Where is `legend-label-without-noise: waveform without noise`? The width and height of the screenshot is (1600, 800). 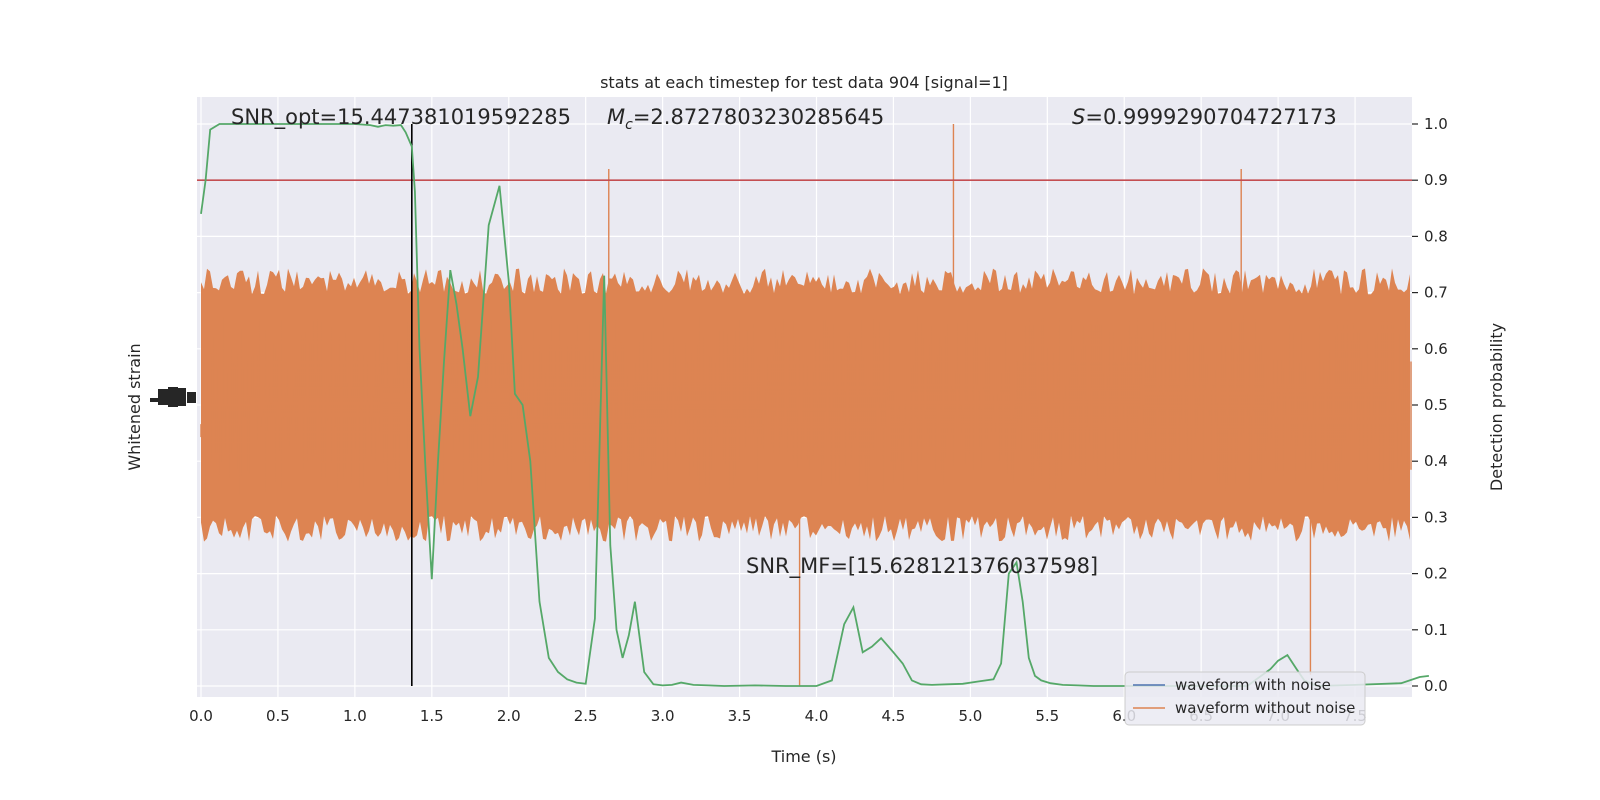
legend-label-without-noise: waveform without noise is located at coordinates (1265, 708).